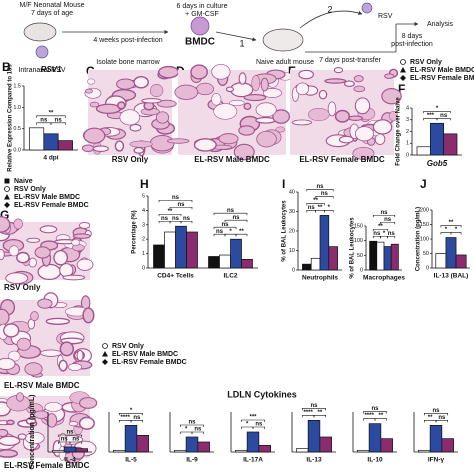  I want to click on schematic-text: 4 weeks post-infection, so click(127, 40).